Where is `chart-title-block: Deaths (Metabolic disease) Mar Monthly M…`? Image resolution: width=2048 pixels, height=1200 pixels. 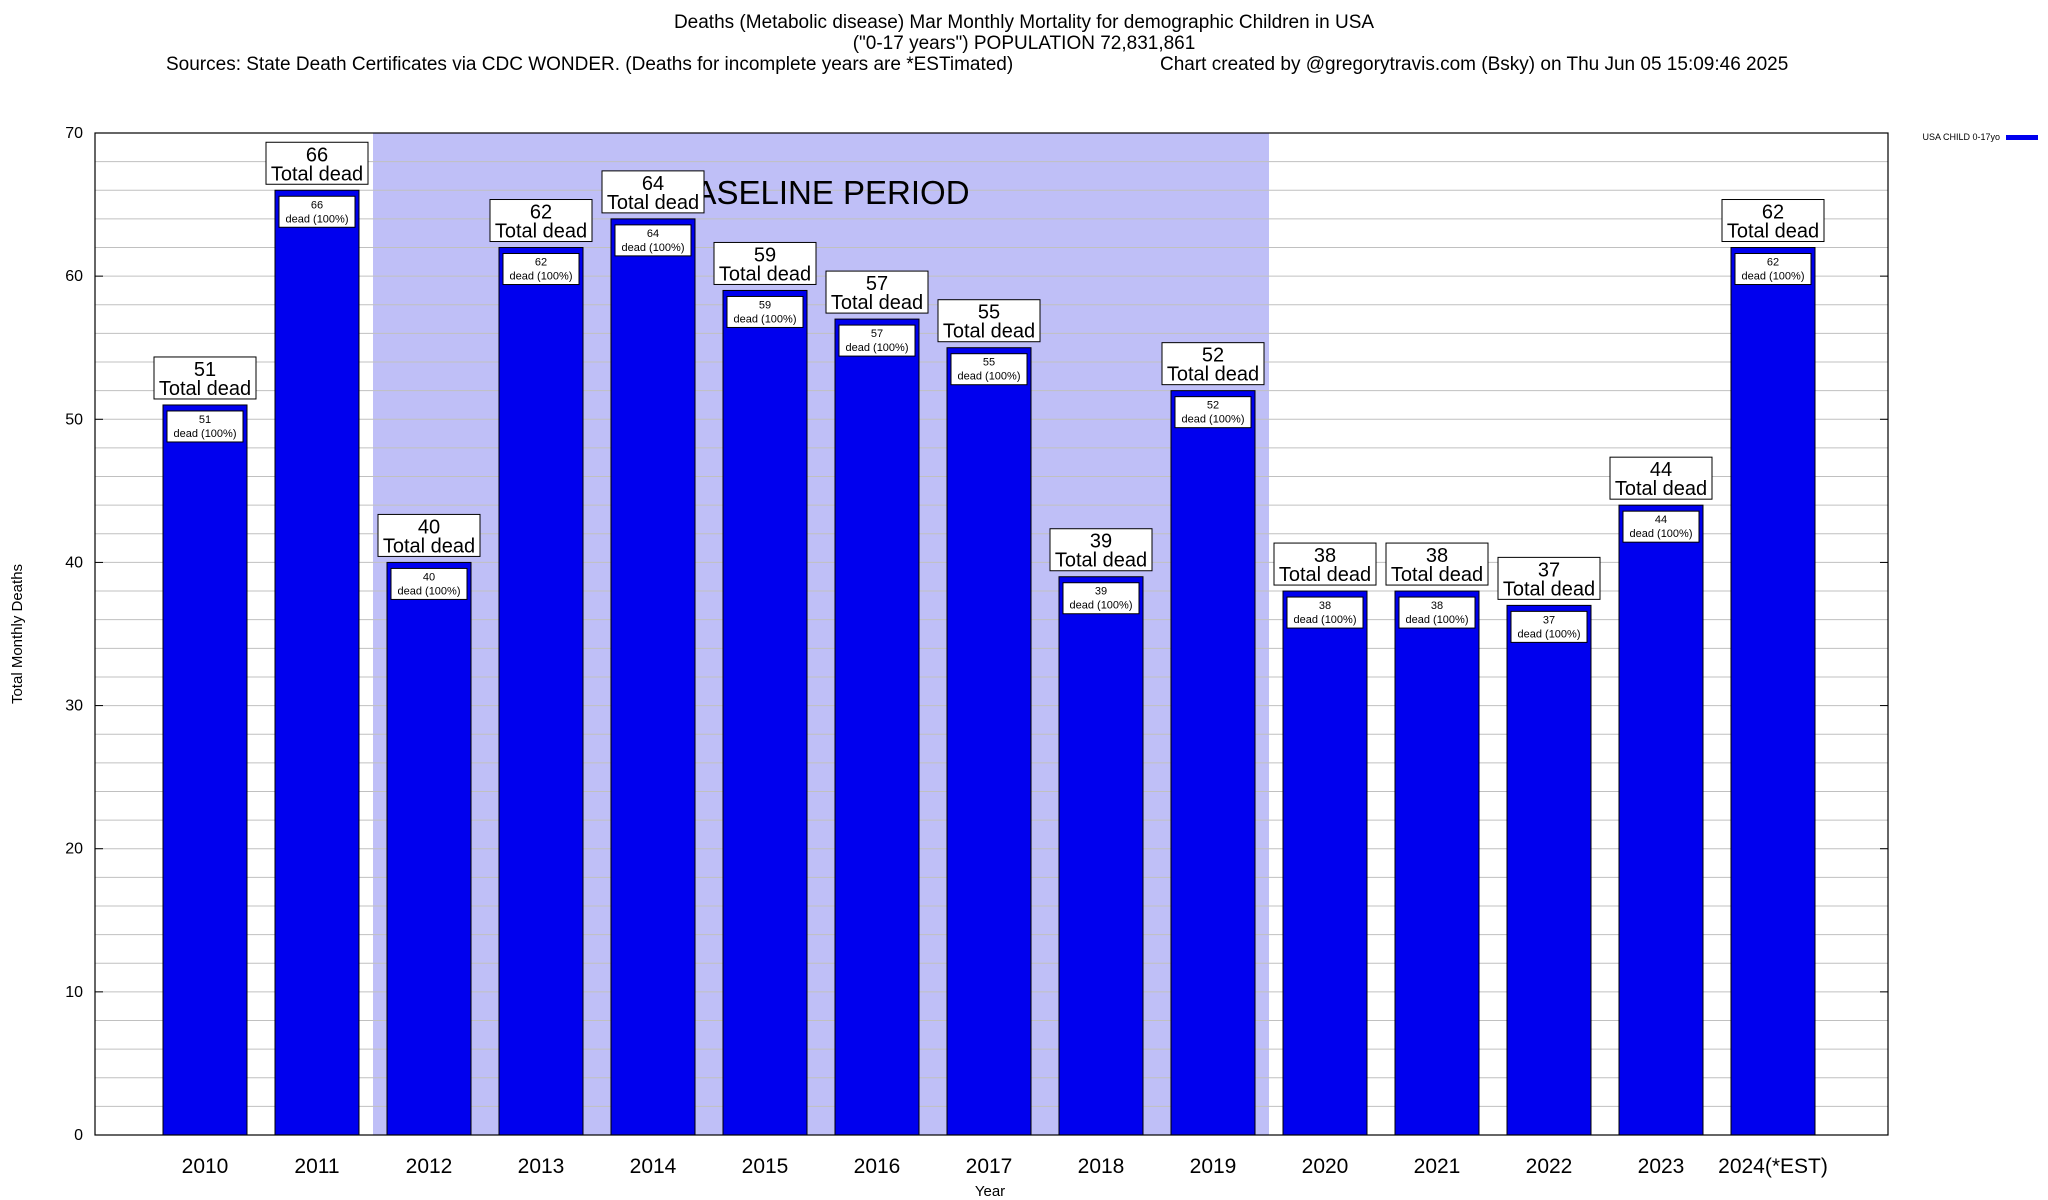
chart-title-block: Deaths (Metabolic disease) Mar Monthly M… is located at coordinates (1024, 33).